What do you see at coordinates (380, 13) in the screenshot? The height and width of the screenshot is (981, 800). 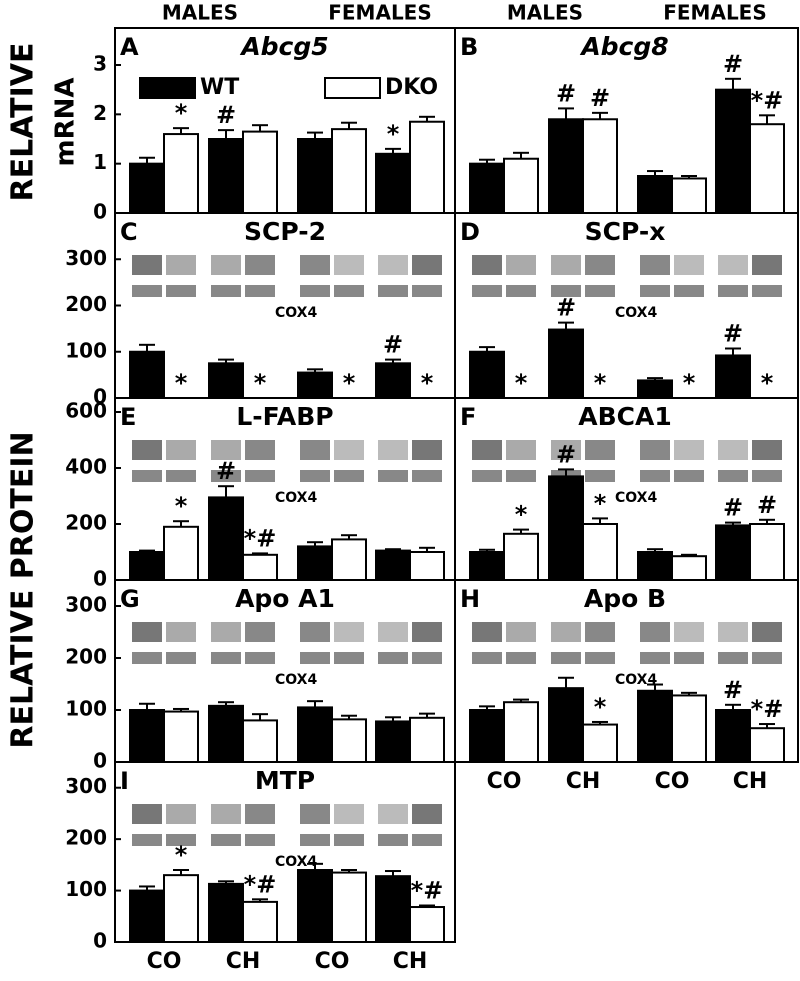 I see `column-header: FEMALES` at bounding box center [380, 13].